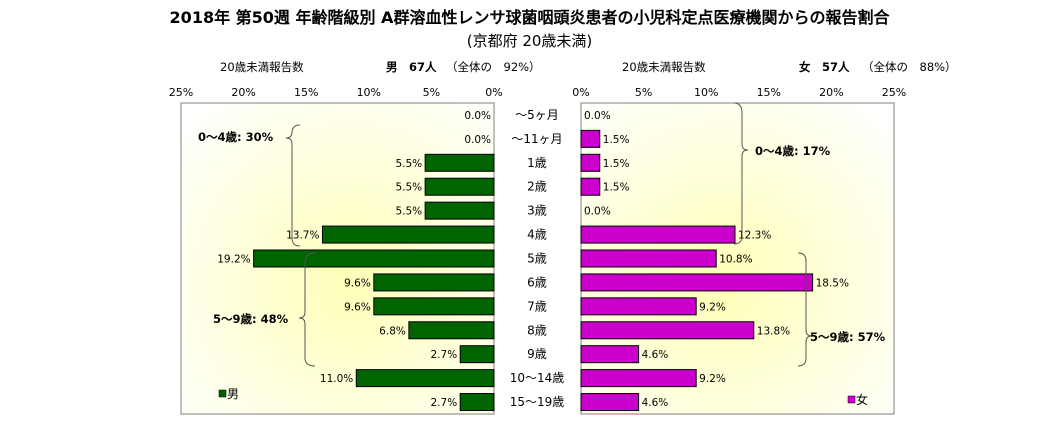 Image resolution: width=1059 pixels, height=443 pixels. I want to click on category-label-4: 3歳, so click(537, 211).